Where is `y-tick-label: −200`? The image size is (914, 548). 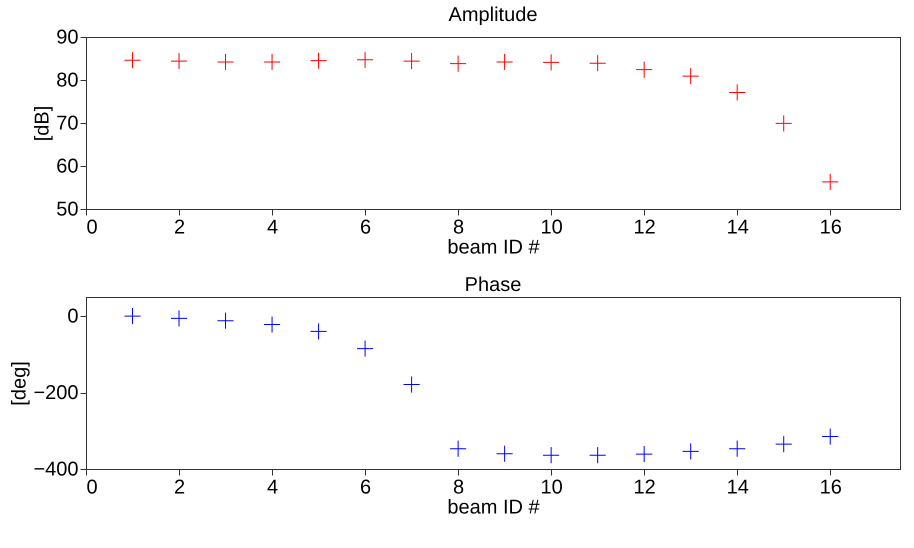 y-tick-label: −200 is located at coordinates (55, 393).